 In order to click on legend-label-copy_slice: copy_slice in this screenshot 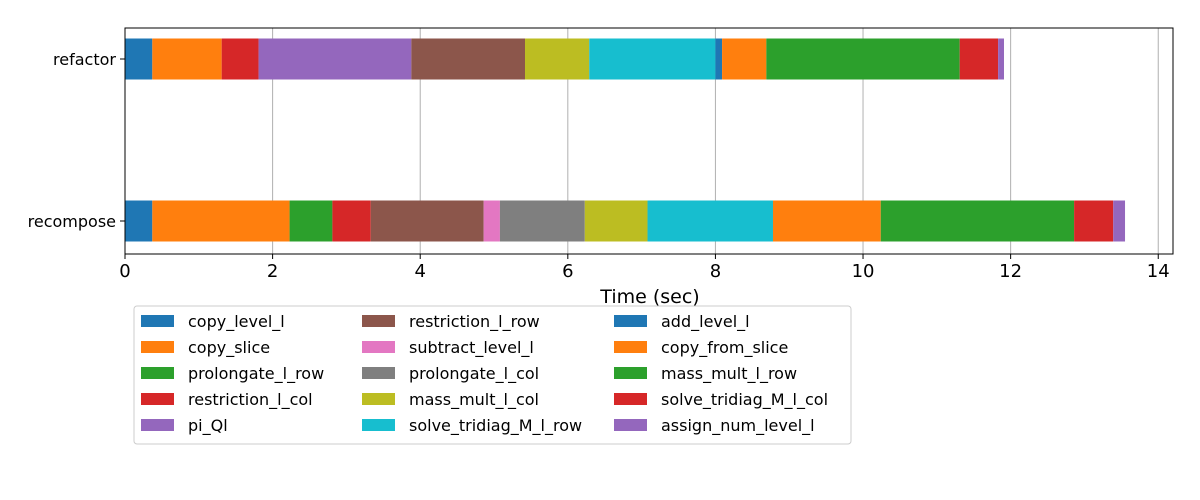, I will do `click(229, 348)`.